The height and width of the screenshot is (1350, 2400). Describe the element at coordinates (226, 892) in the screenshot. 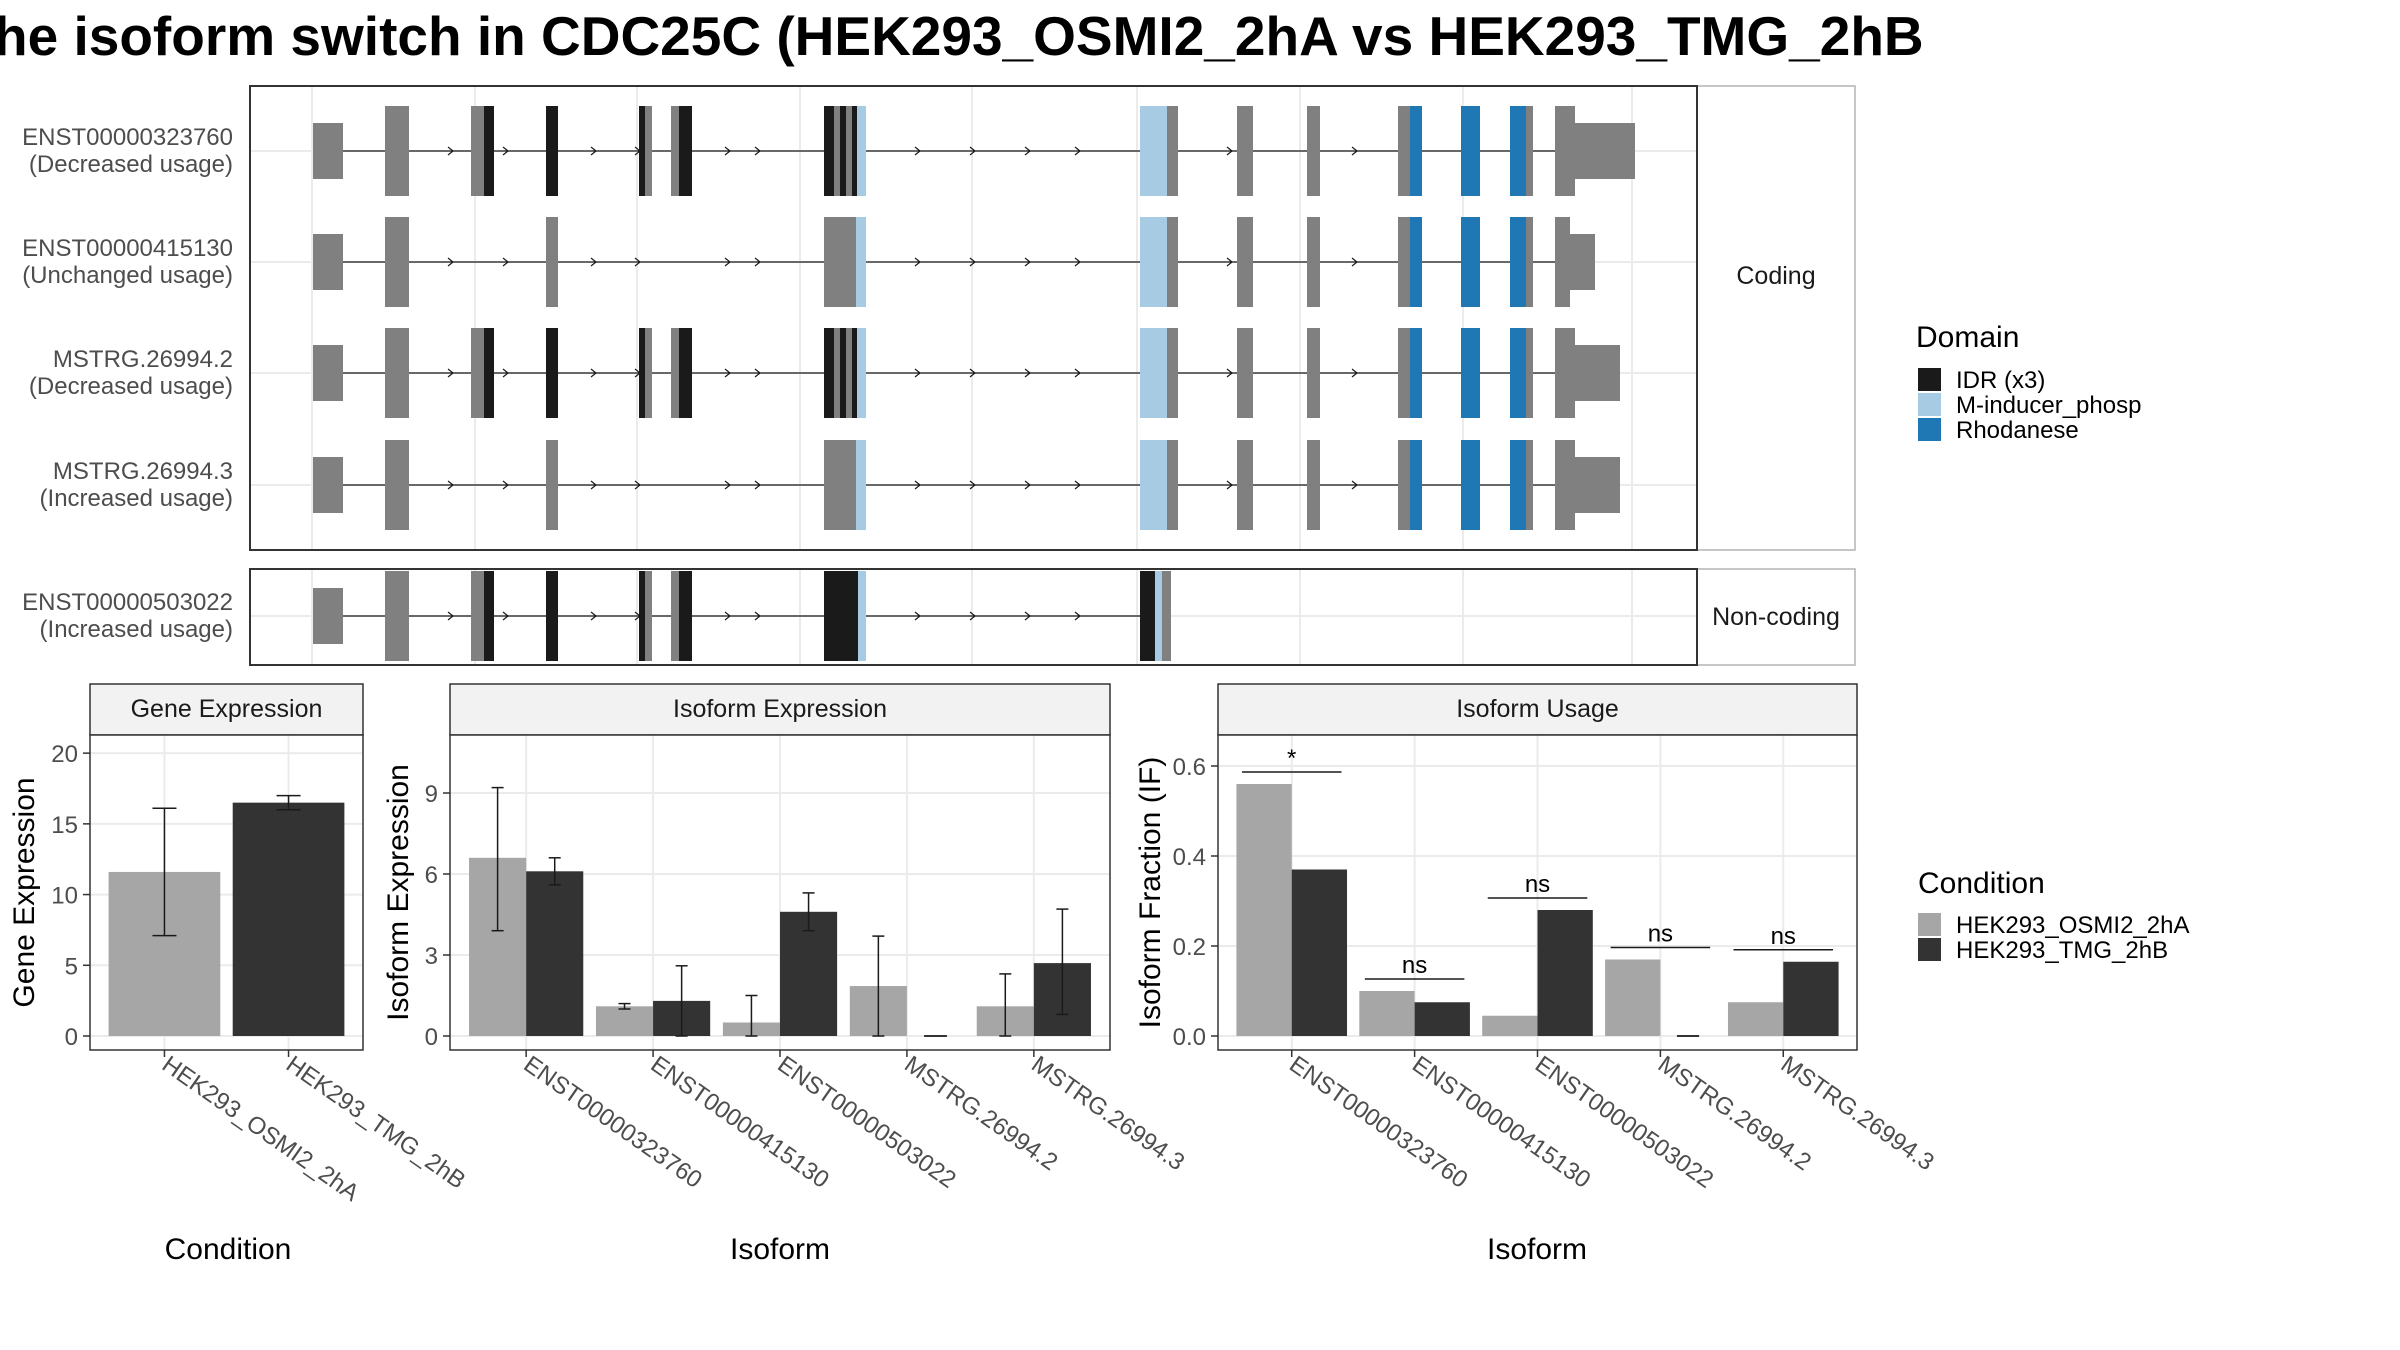

I see `plot-border` at that location.